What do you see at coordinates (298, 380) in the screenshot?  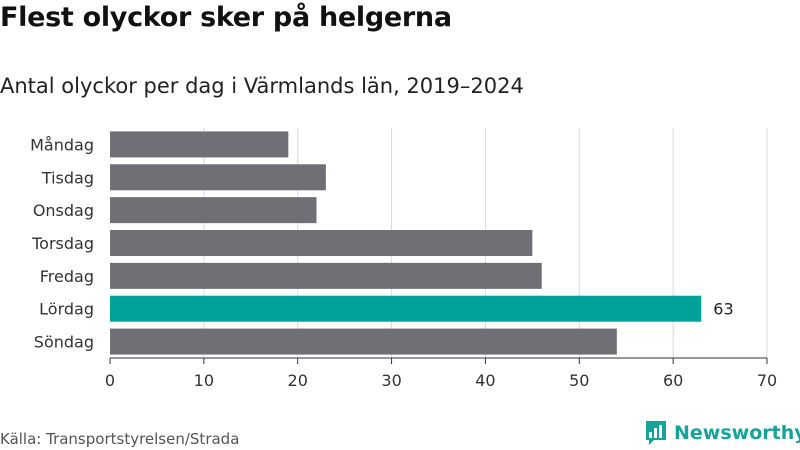 I see `x-tick-label: 20` at bounding box center [298, 380].